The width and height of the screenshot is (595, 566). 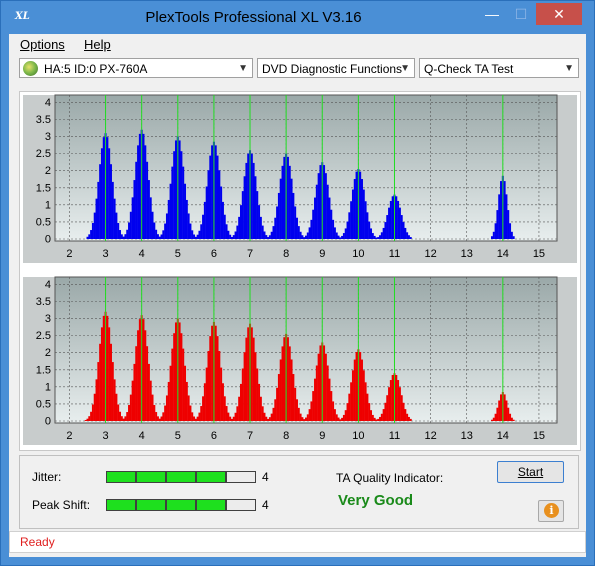 What do you see at coordinates (48, 387) in the screenshot?
I see `pit-y-tick-label: 1` at bounding box center [48, 387].